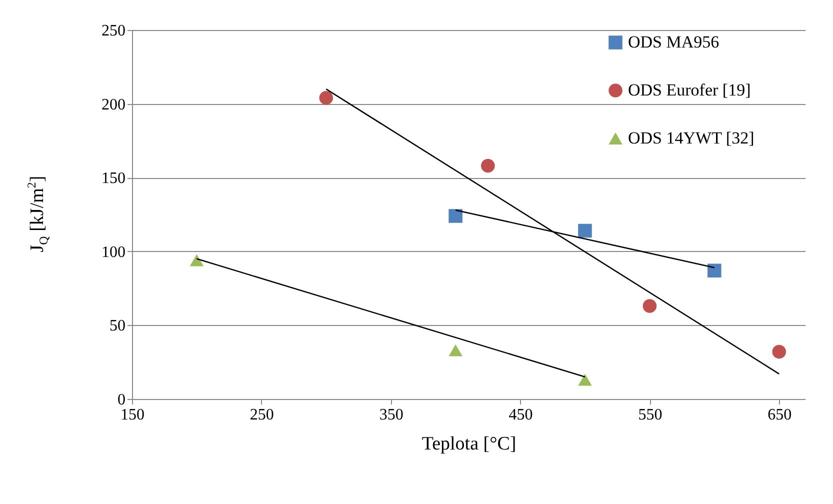 This screenshot has height=504, width=833. I want to click on y-tick-label: 200, so click(114, 105).